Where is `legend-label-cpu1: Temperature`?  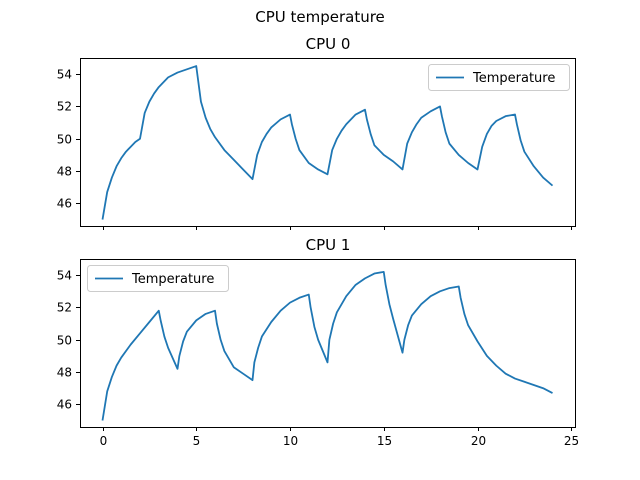 legend-label-cpu1: Temperature is located at coordinates (172, 279).